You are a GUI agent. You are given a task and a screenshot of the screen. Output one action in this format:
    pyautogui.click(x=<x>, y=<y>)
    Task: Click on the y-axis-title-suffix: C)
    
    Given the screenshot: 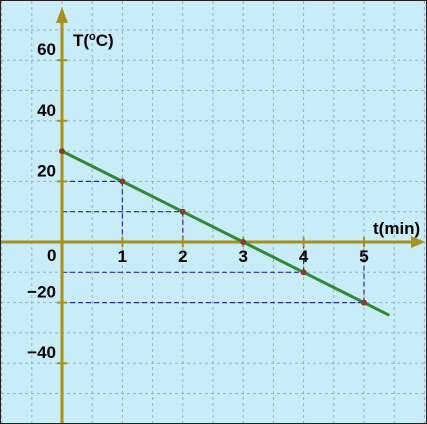 What is the action you would take?
    pyautogui.click(x=105, y=40)
    